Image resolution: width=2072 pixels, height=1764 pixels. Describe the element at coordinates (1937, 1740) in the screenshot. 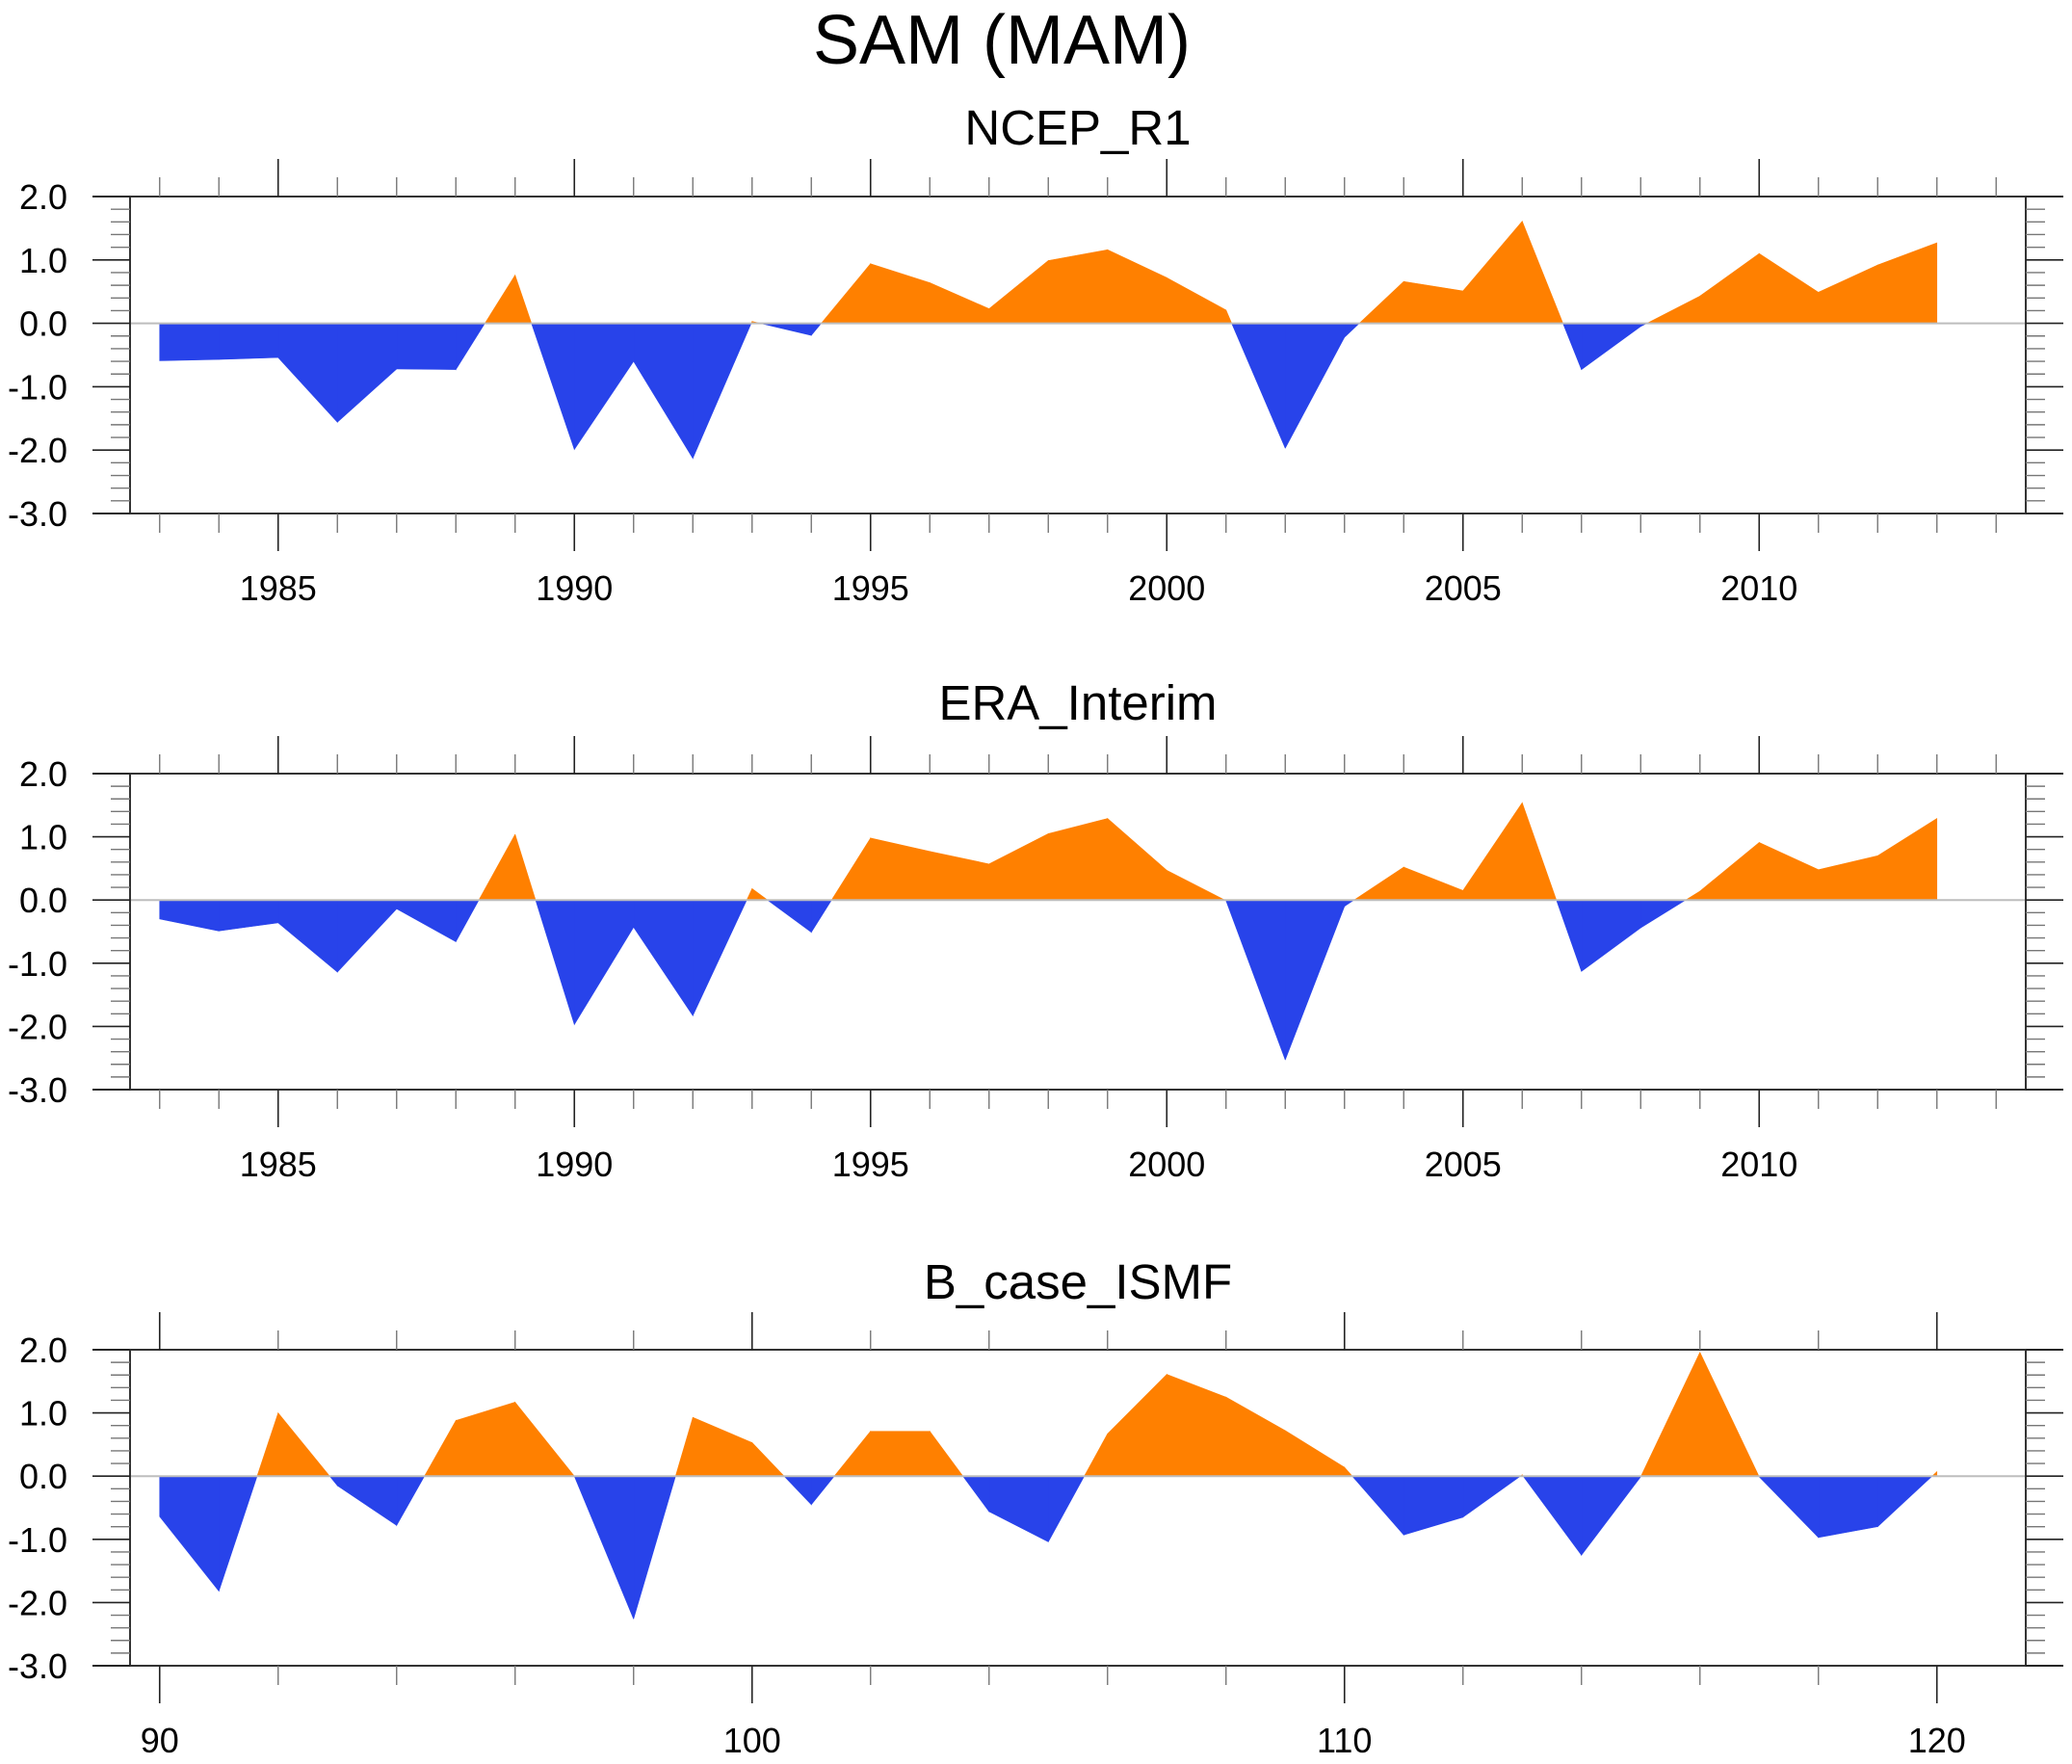

I see `x-tick-label: 120` at that location.